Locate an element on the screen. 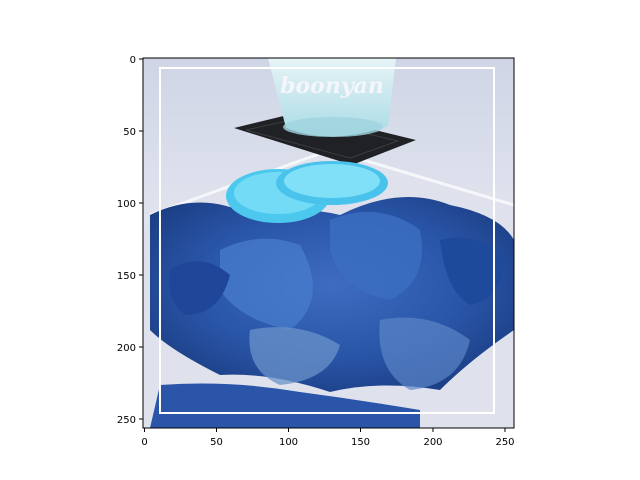 This screenshot has height=480, width=640. y-tick-label: 200 is located at coordinates (126, 348).